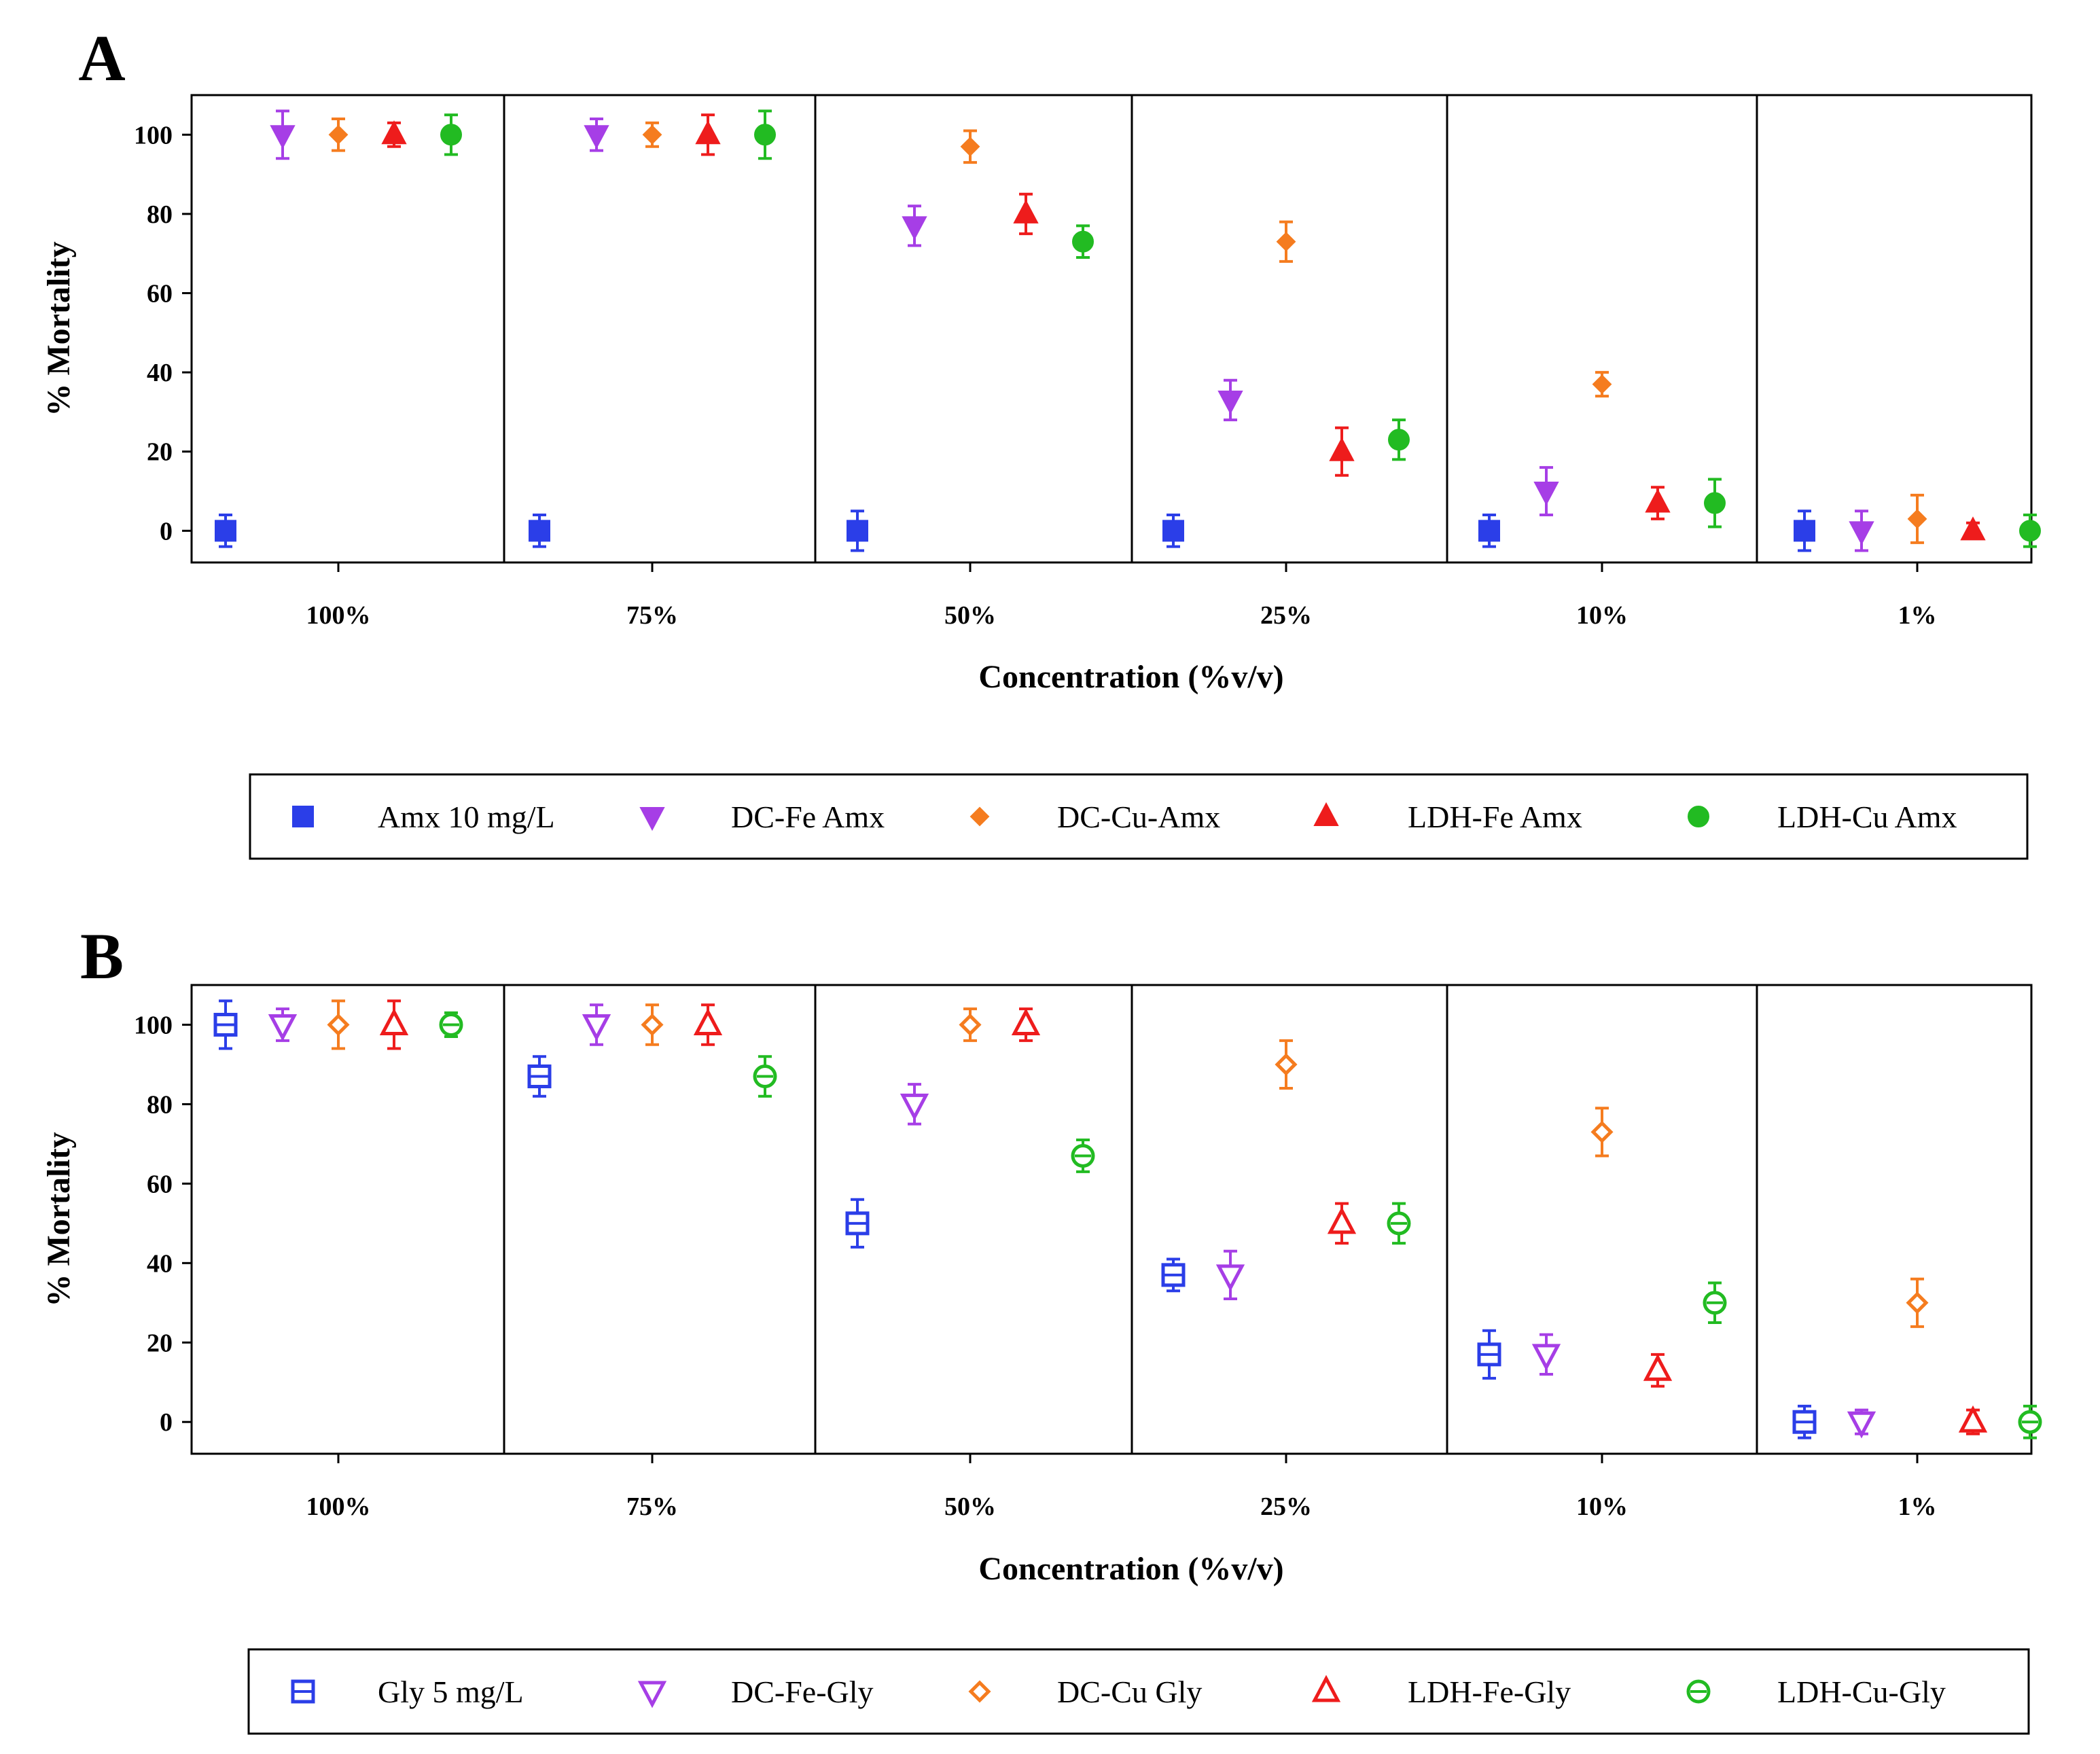  What do you see at coordinates (466, 817) in the screenshot?
I see `legend-label: Amx 10 mg/L` at bounding box center [466, 817].